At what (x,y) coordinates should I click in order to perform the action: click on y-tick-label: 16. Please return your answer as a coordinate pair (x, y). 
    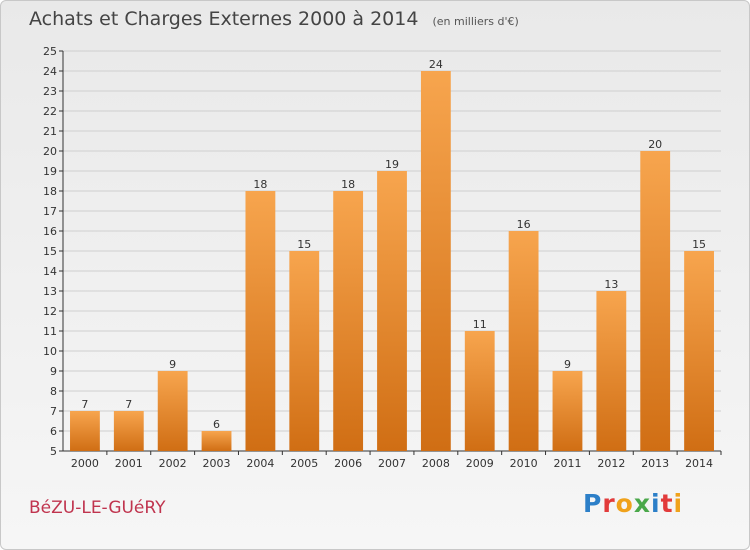
    Looking at the image, I should click on (50, 231).